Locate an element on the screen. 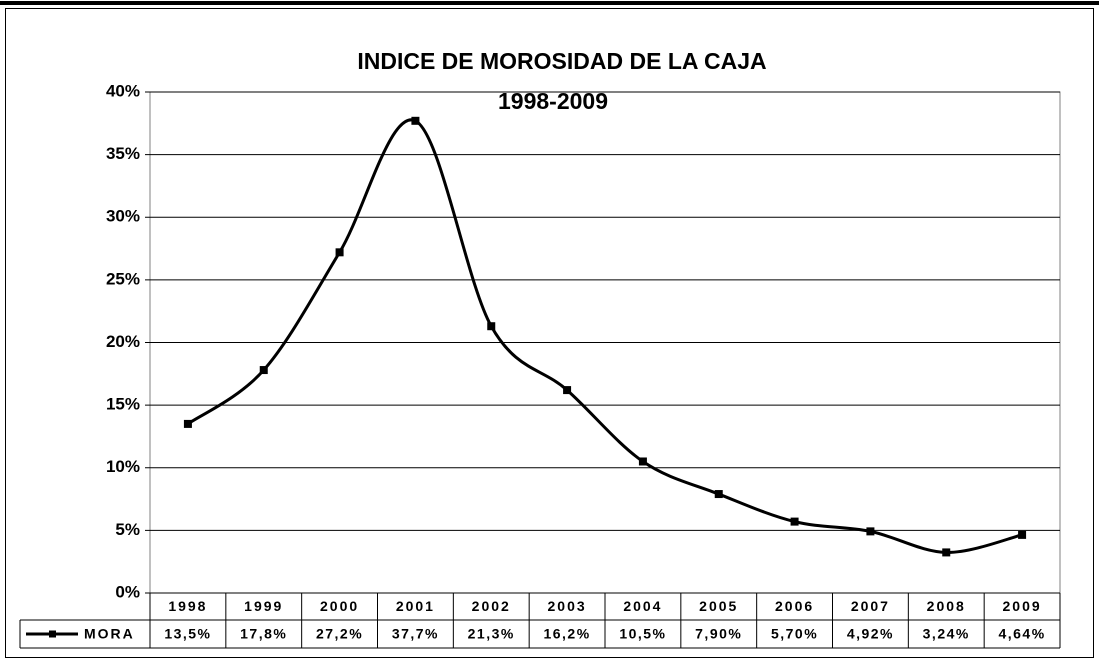 The height and width of the screenshot is (668, 1099). y-tick-label: 25% is located at coordinates (123, 278).